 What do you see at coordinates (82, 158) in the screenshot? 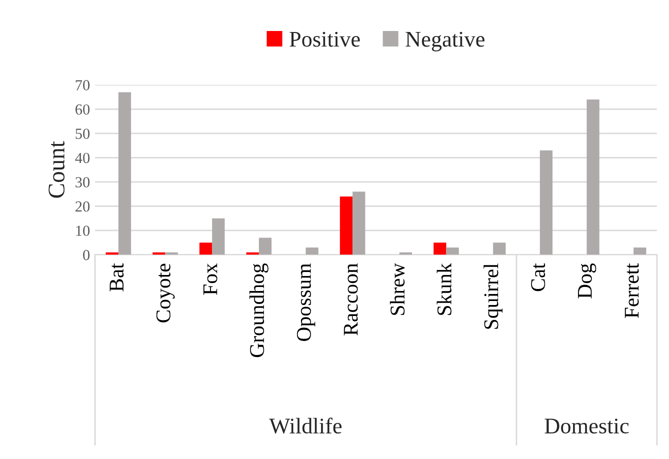
I see `y-tick-label: 40` at bounding box center [82, 158].